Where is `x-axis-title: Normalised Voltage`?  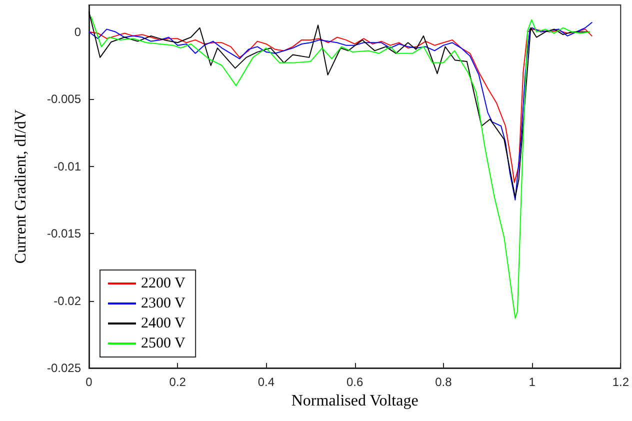
x-axis-title: Normalised Voltage is located at coordinates (354, 401).